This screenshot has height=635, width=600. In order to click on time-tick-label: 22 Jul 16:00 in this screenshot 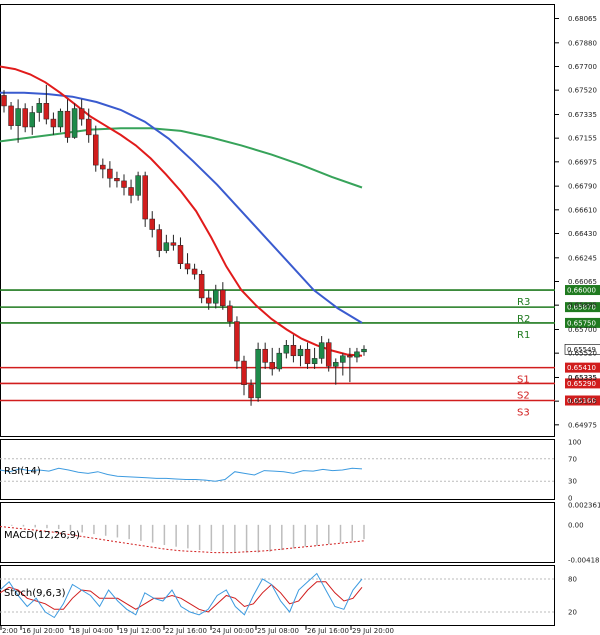, I will do `click(186, 631)`.